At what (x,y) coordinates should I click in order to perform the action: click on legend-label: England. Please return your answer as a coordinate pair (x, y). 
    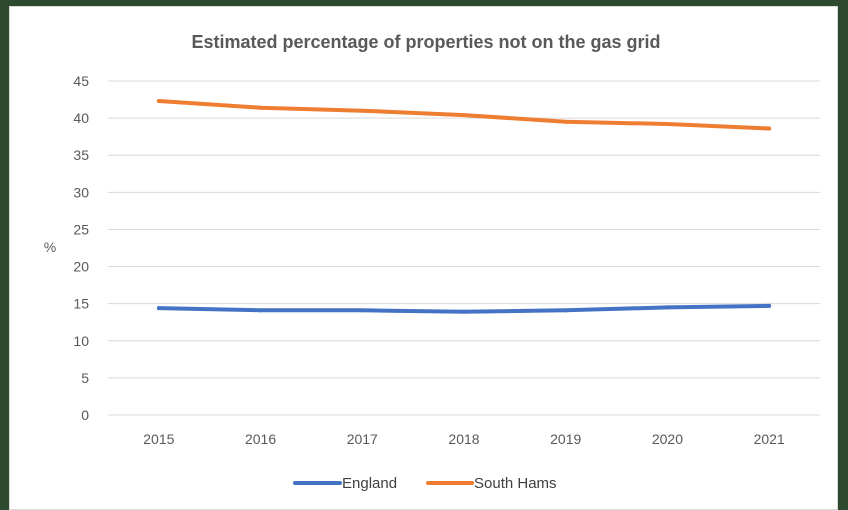
    Looking at the image, I should click on (369, 483).